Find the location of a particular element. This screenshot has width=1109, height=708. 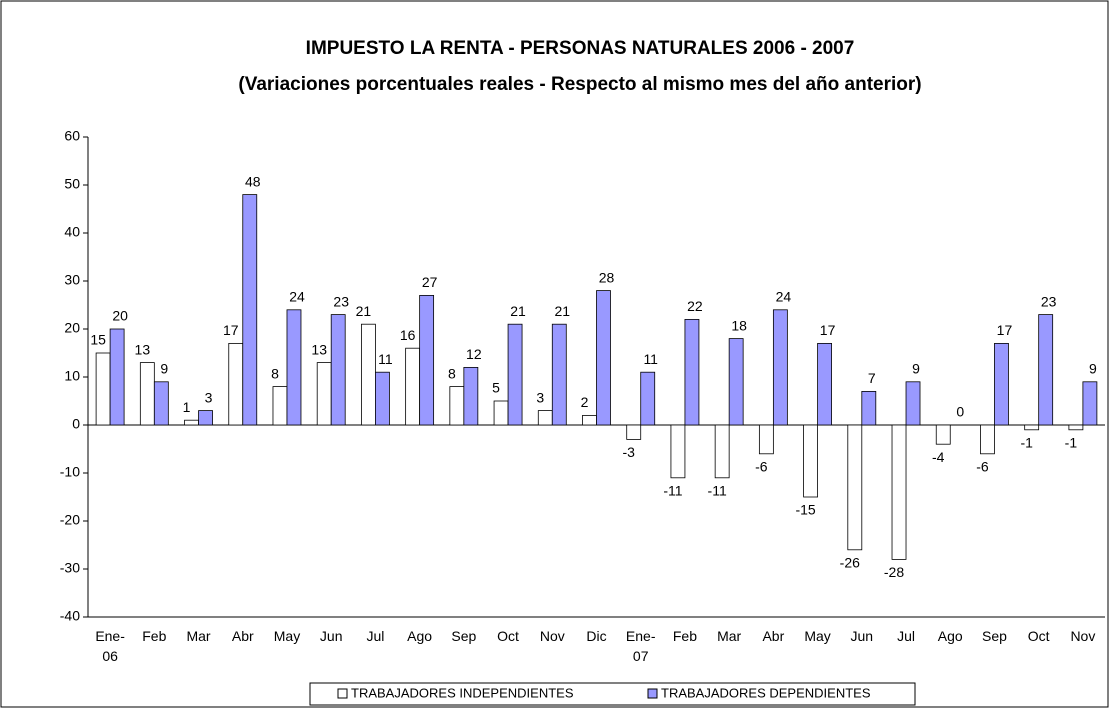

y-tick-label: 30 is located at coordinates (72, 280).